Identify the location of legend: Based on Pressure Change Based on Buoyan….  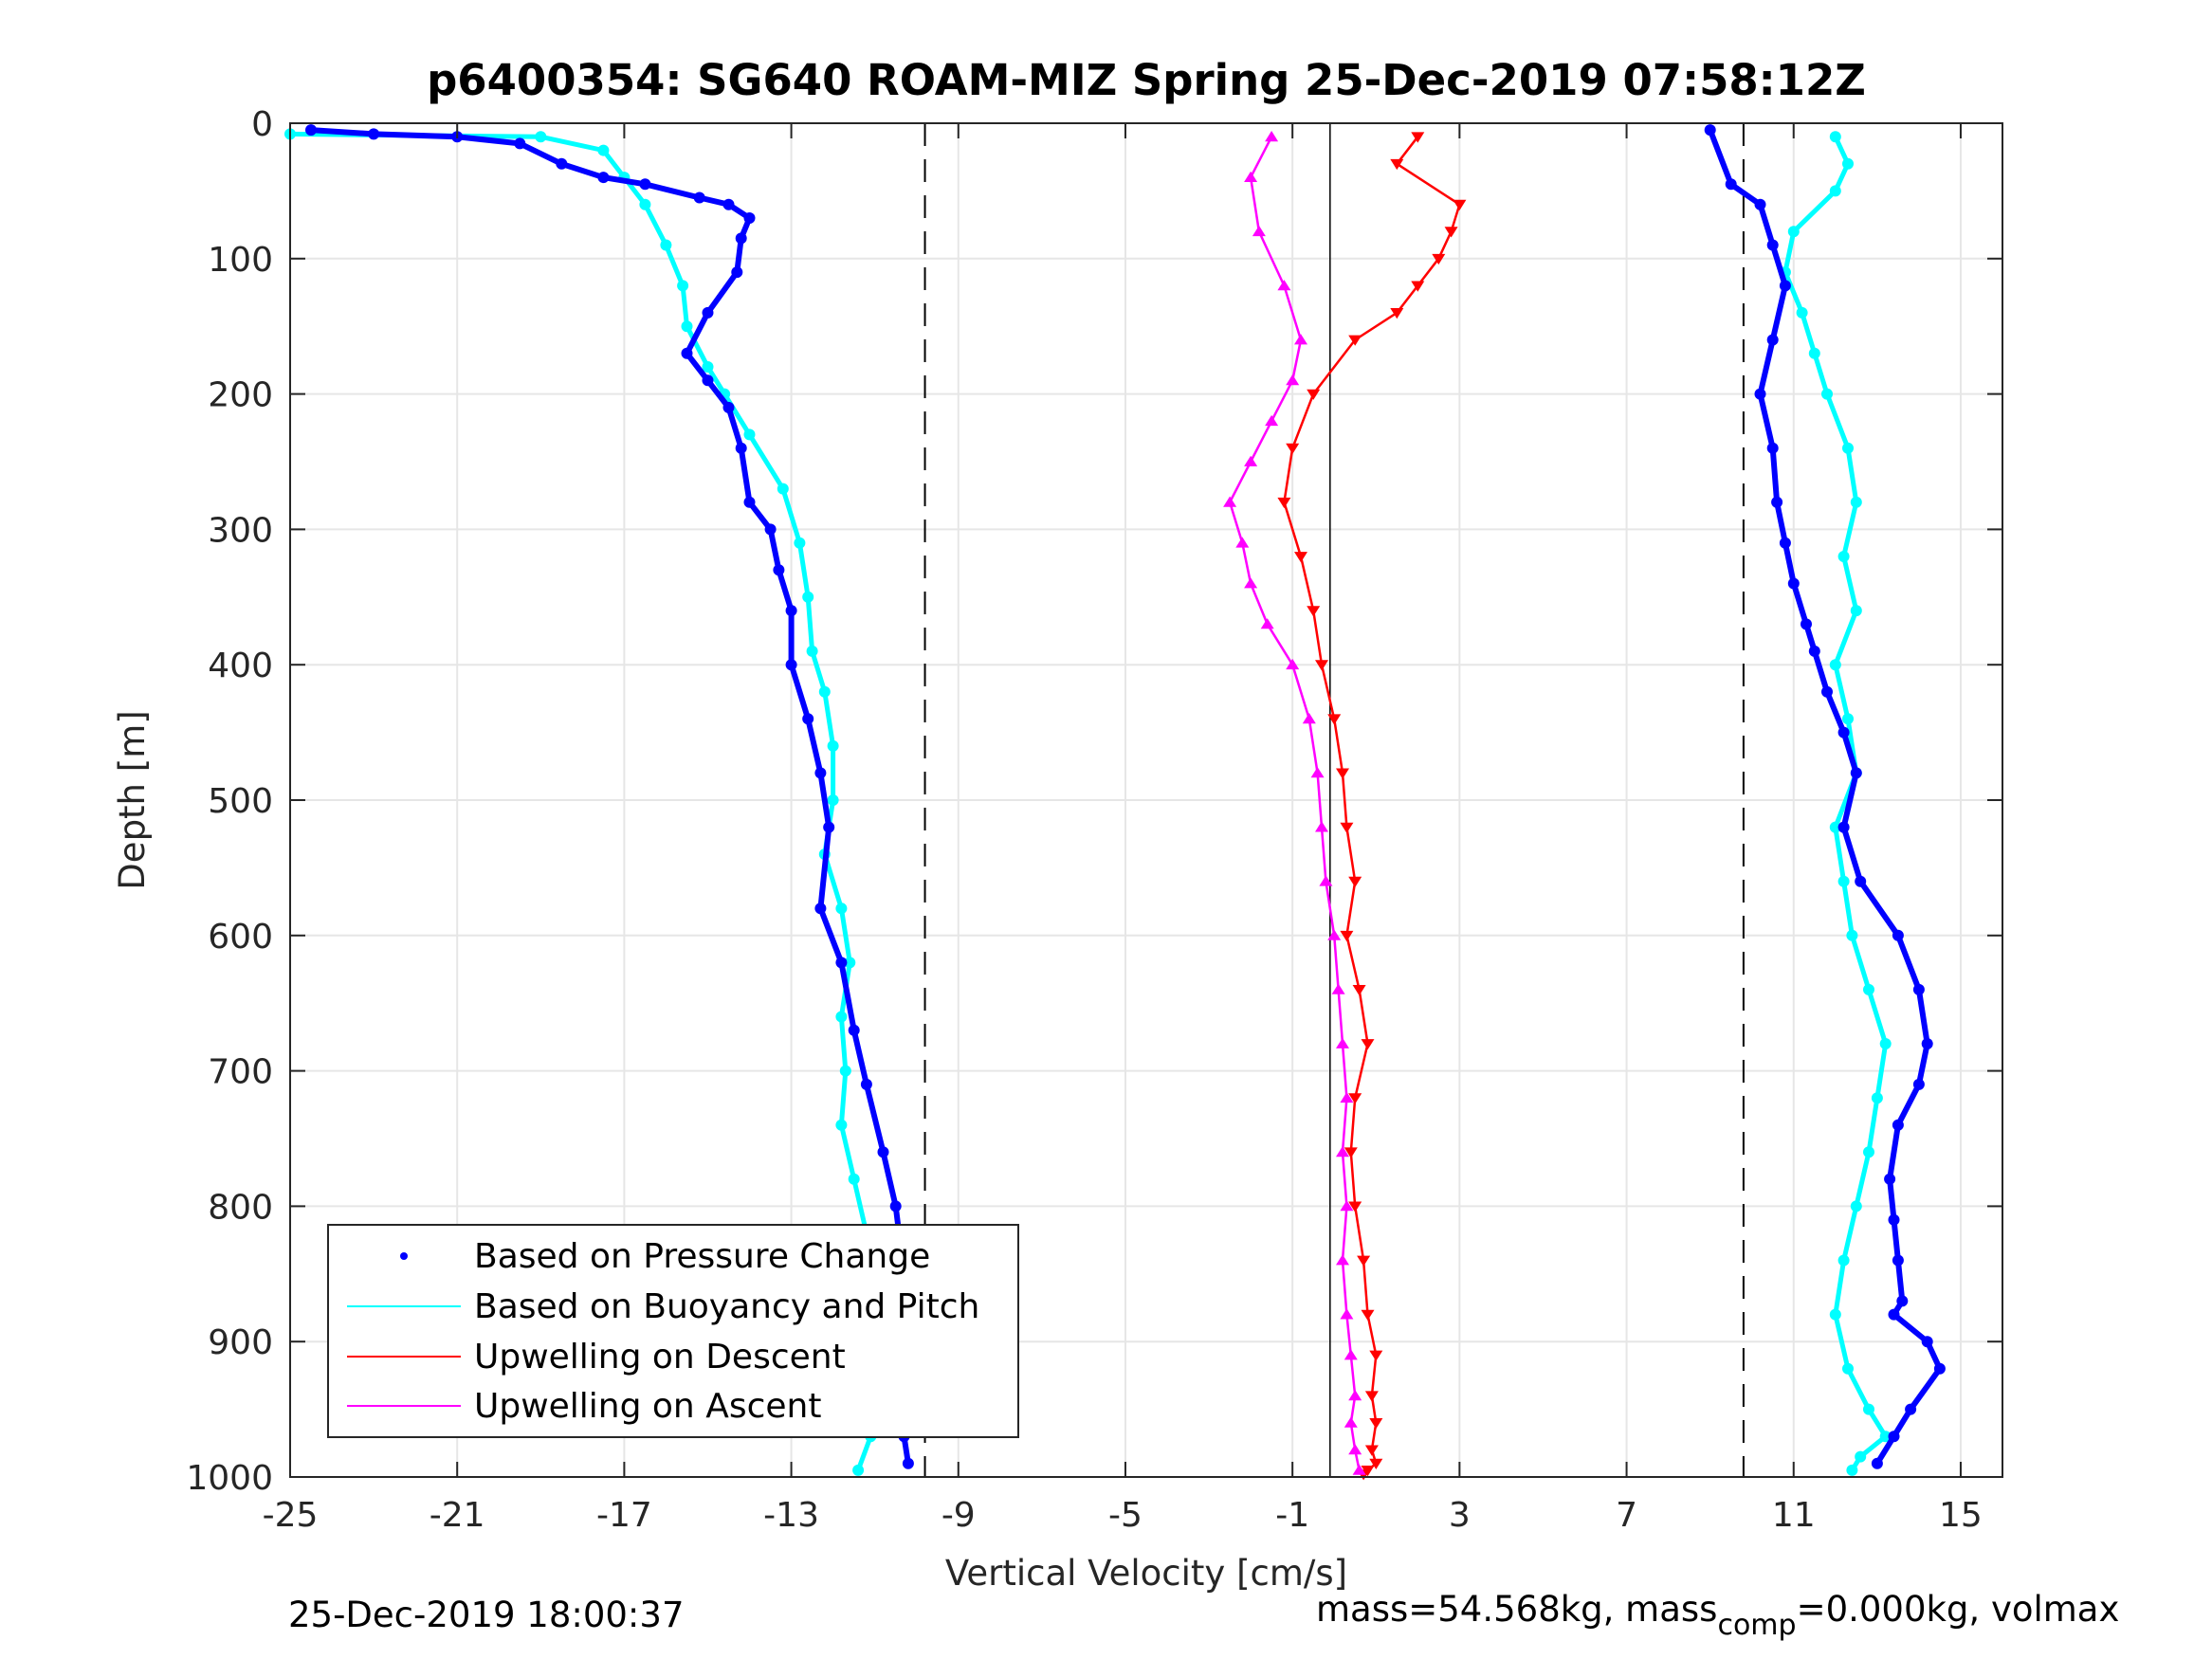
(673, 1331).